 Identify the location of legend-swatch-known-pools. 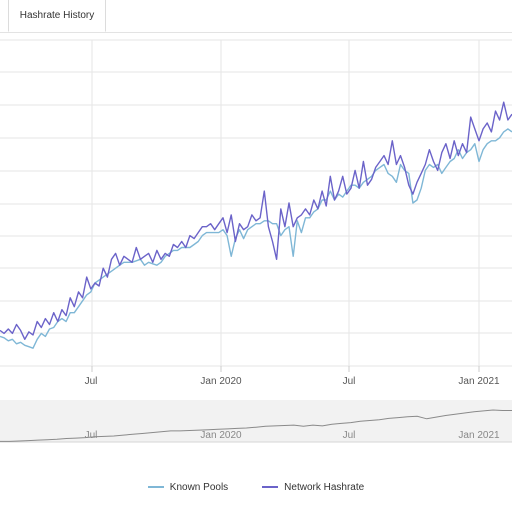
(155, 487).